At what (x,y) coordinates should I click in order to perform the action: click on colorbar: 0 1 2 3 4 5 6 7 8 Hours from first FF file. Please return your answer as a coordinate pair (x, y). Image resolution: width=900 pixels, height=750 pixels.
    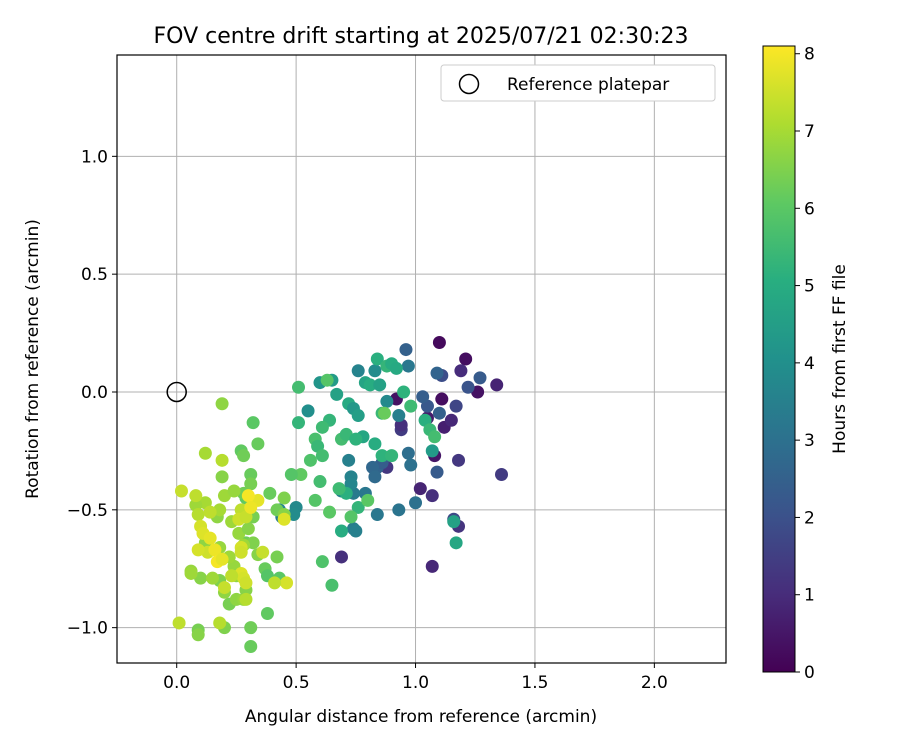
    Looking at the image, I should click on (806, 364).